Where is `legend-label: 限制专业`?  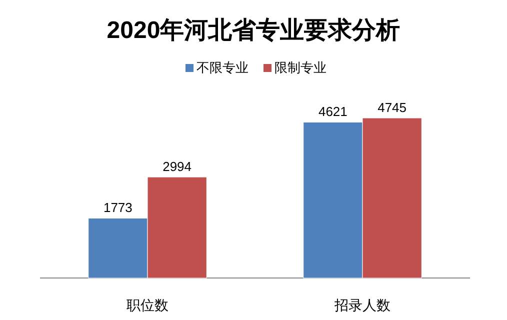 legend-label: 限制专业 is located at coordinates (300, 67).